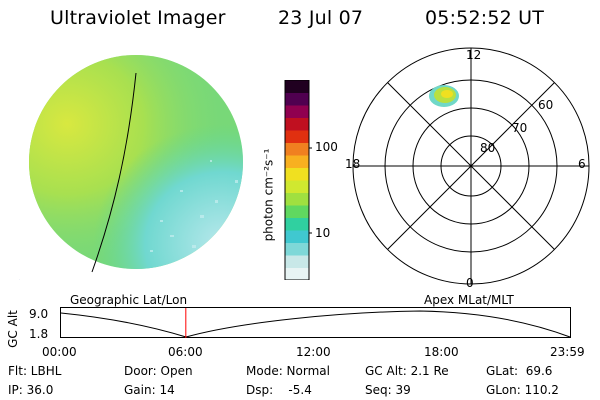  Describe the element at coordinates (519, 371) in the screenshot. I see `glat-value: GLat: 69.6` at that location.